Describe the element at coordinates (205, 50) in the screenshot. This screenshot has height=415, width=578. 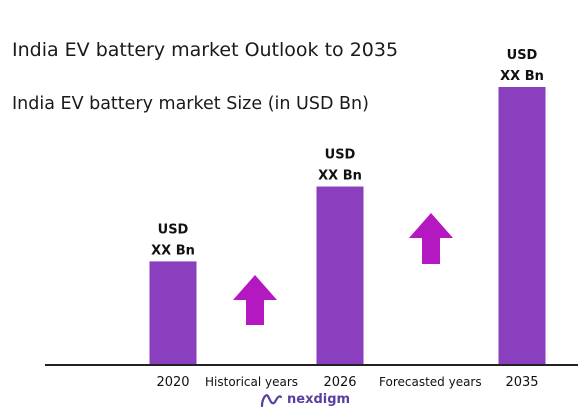
I see `chart-title: India EV battery market Outlook to 2035` at that location.